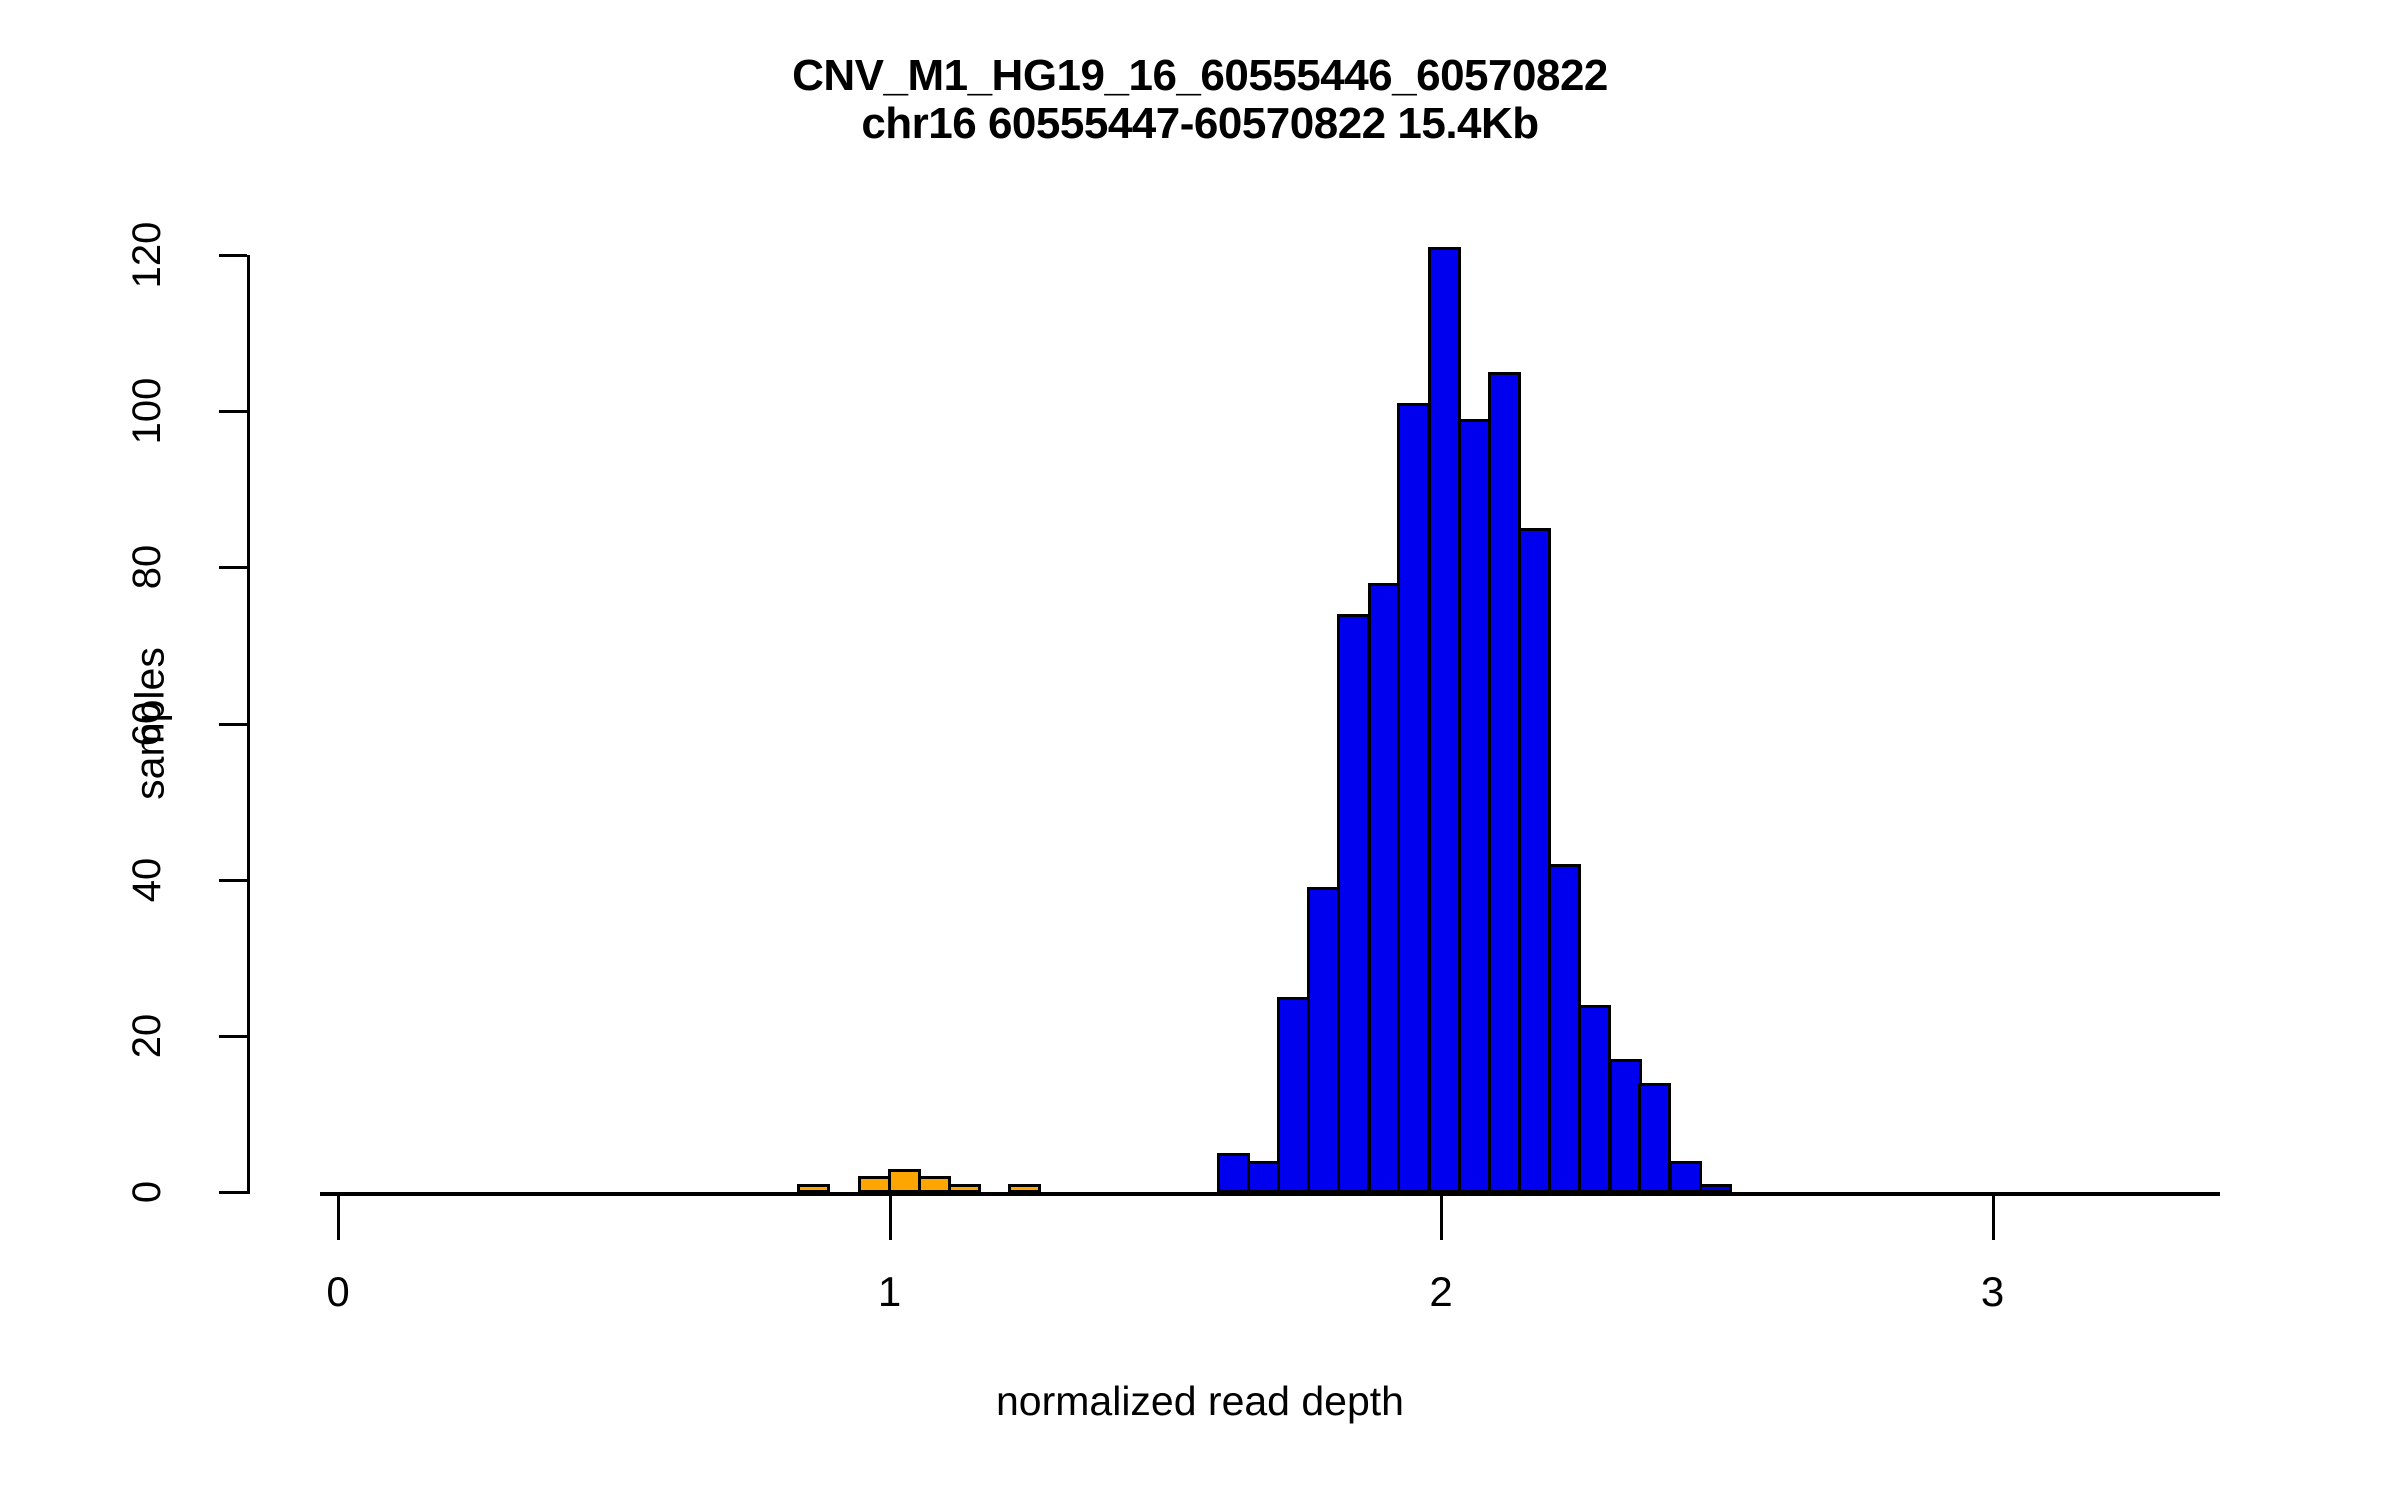  What do you see at coordinates (1200, 124) in the screenshot?
I see `chart-title-line-2: chr16 60555447-60570822 15.4Kb` at bounding box center [1200, 124].